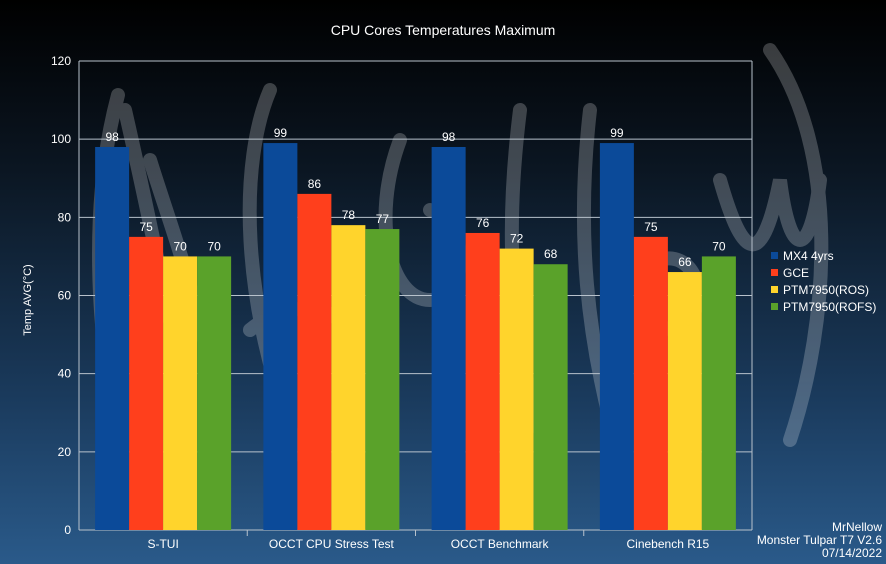 This screenshot has height=564, width=886. Describe the element at coordinates (28, 299) in the screenshot. I see `y-axis-label: Temp AVG(°C)` at that location.